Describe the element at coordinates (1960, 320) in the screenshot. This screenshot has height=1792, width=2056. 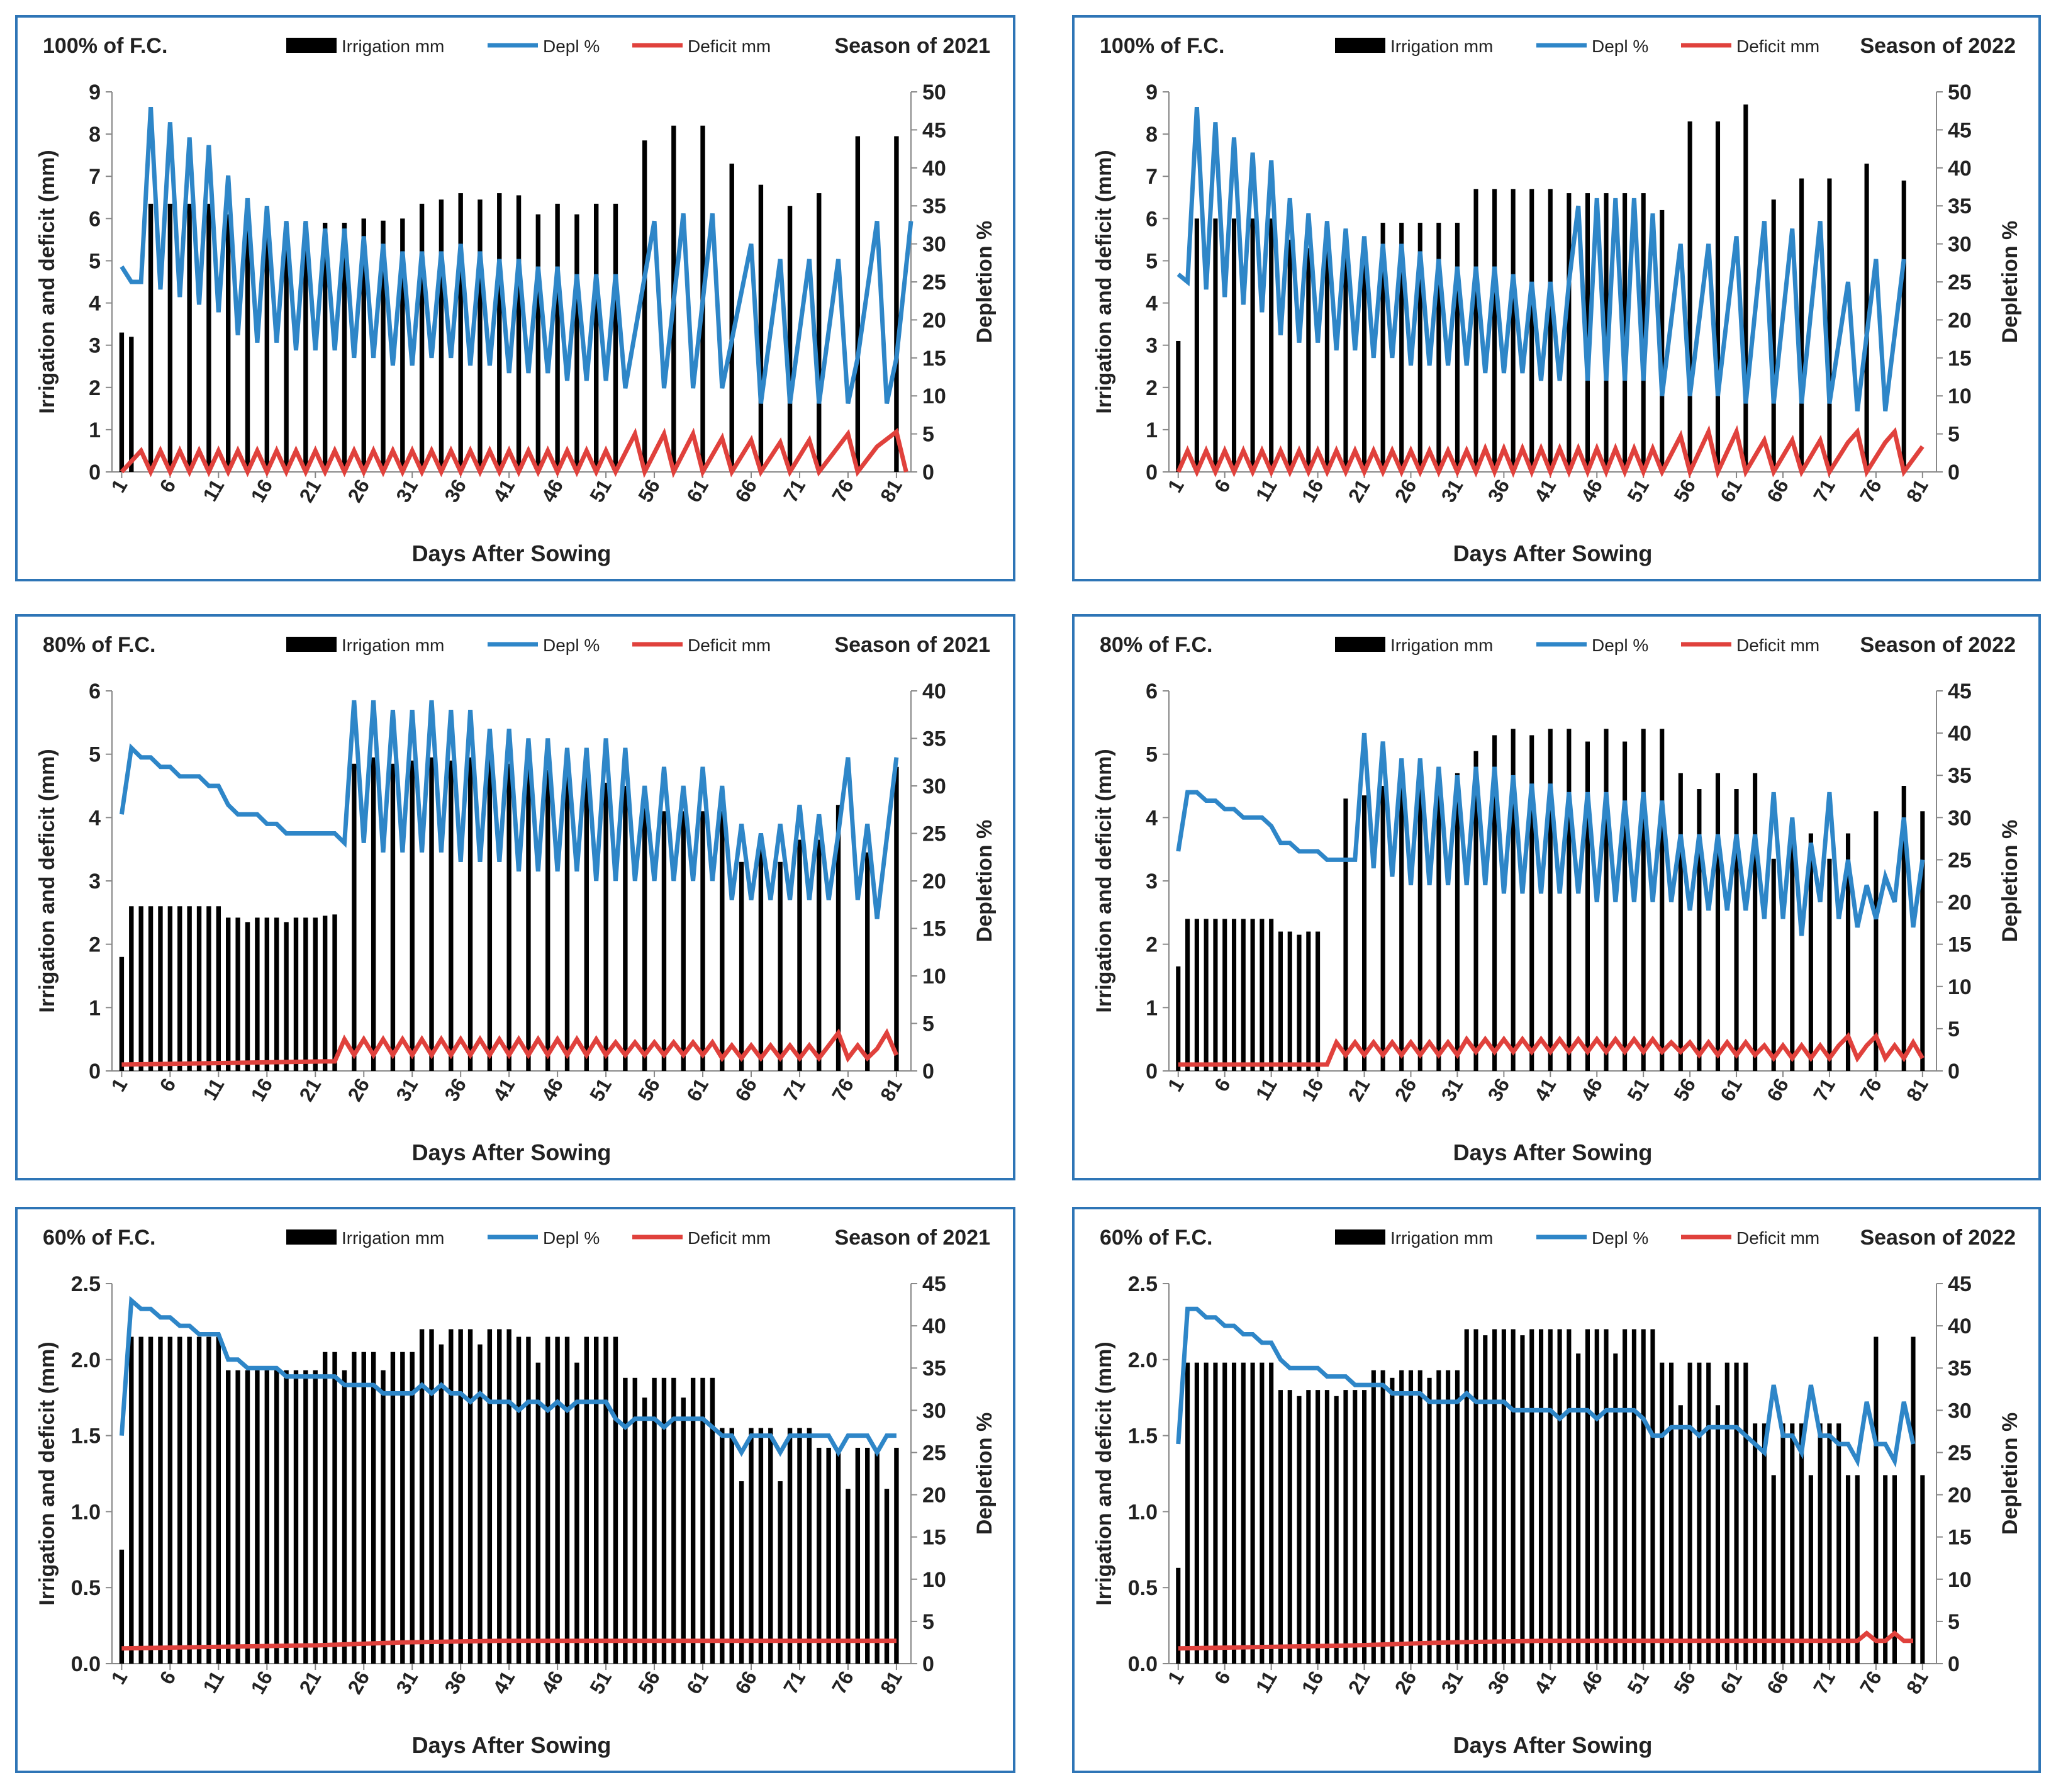
I see `y-right-tick-label: 20` at that location.